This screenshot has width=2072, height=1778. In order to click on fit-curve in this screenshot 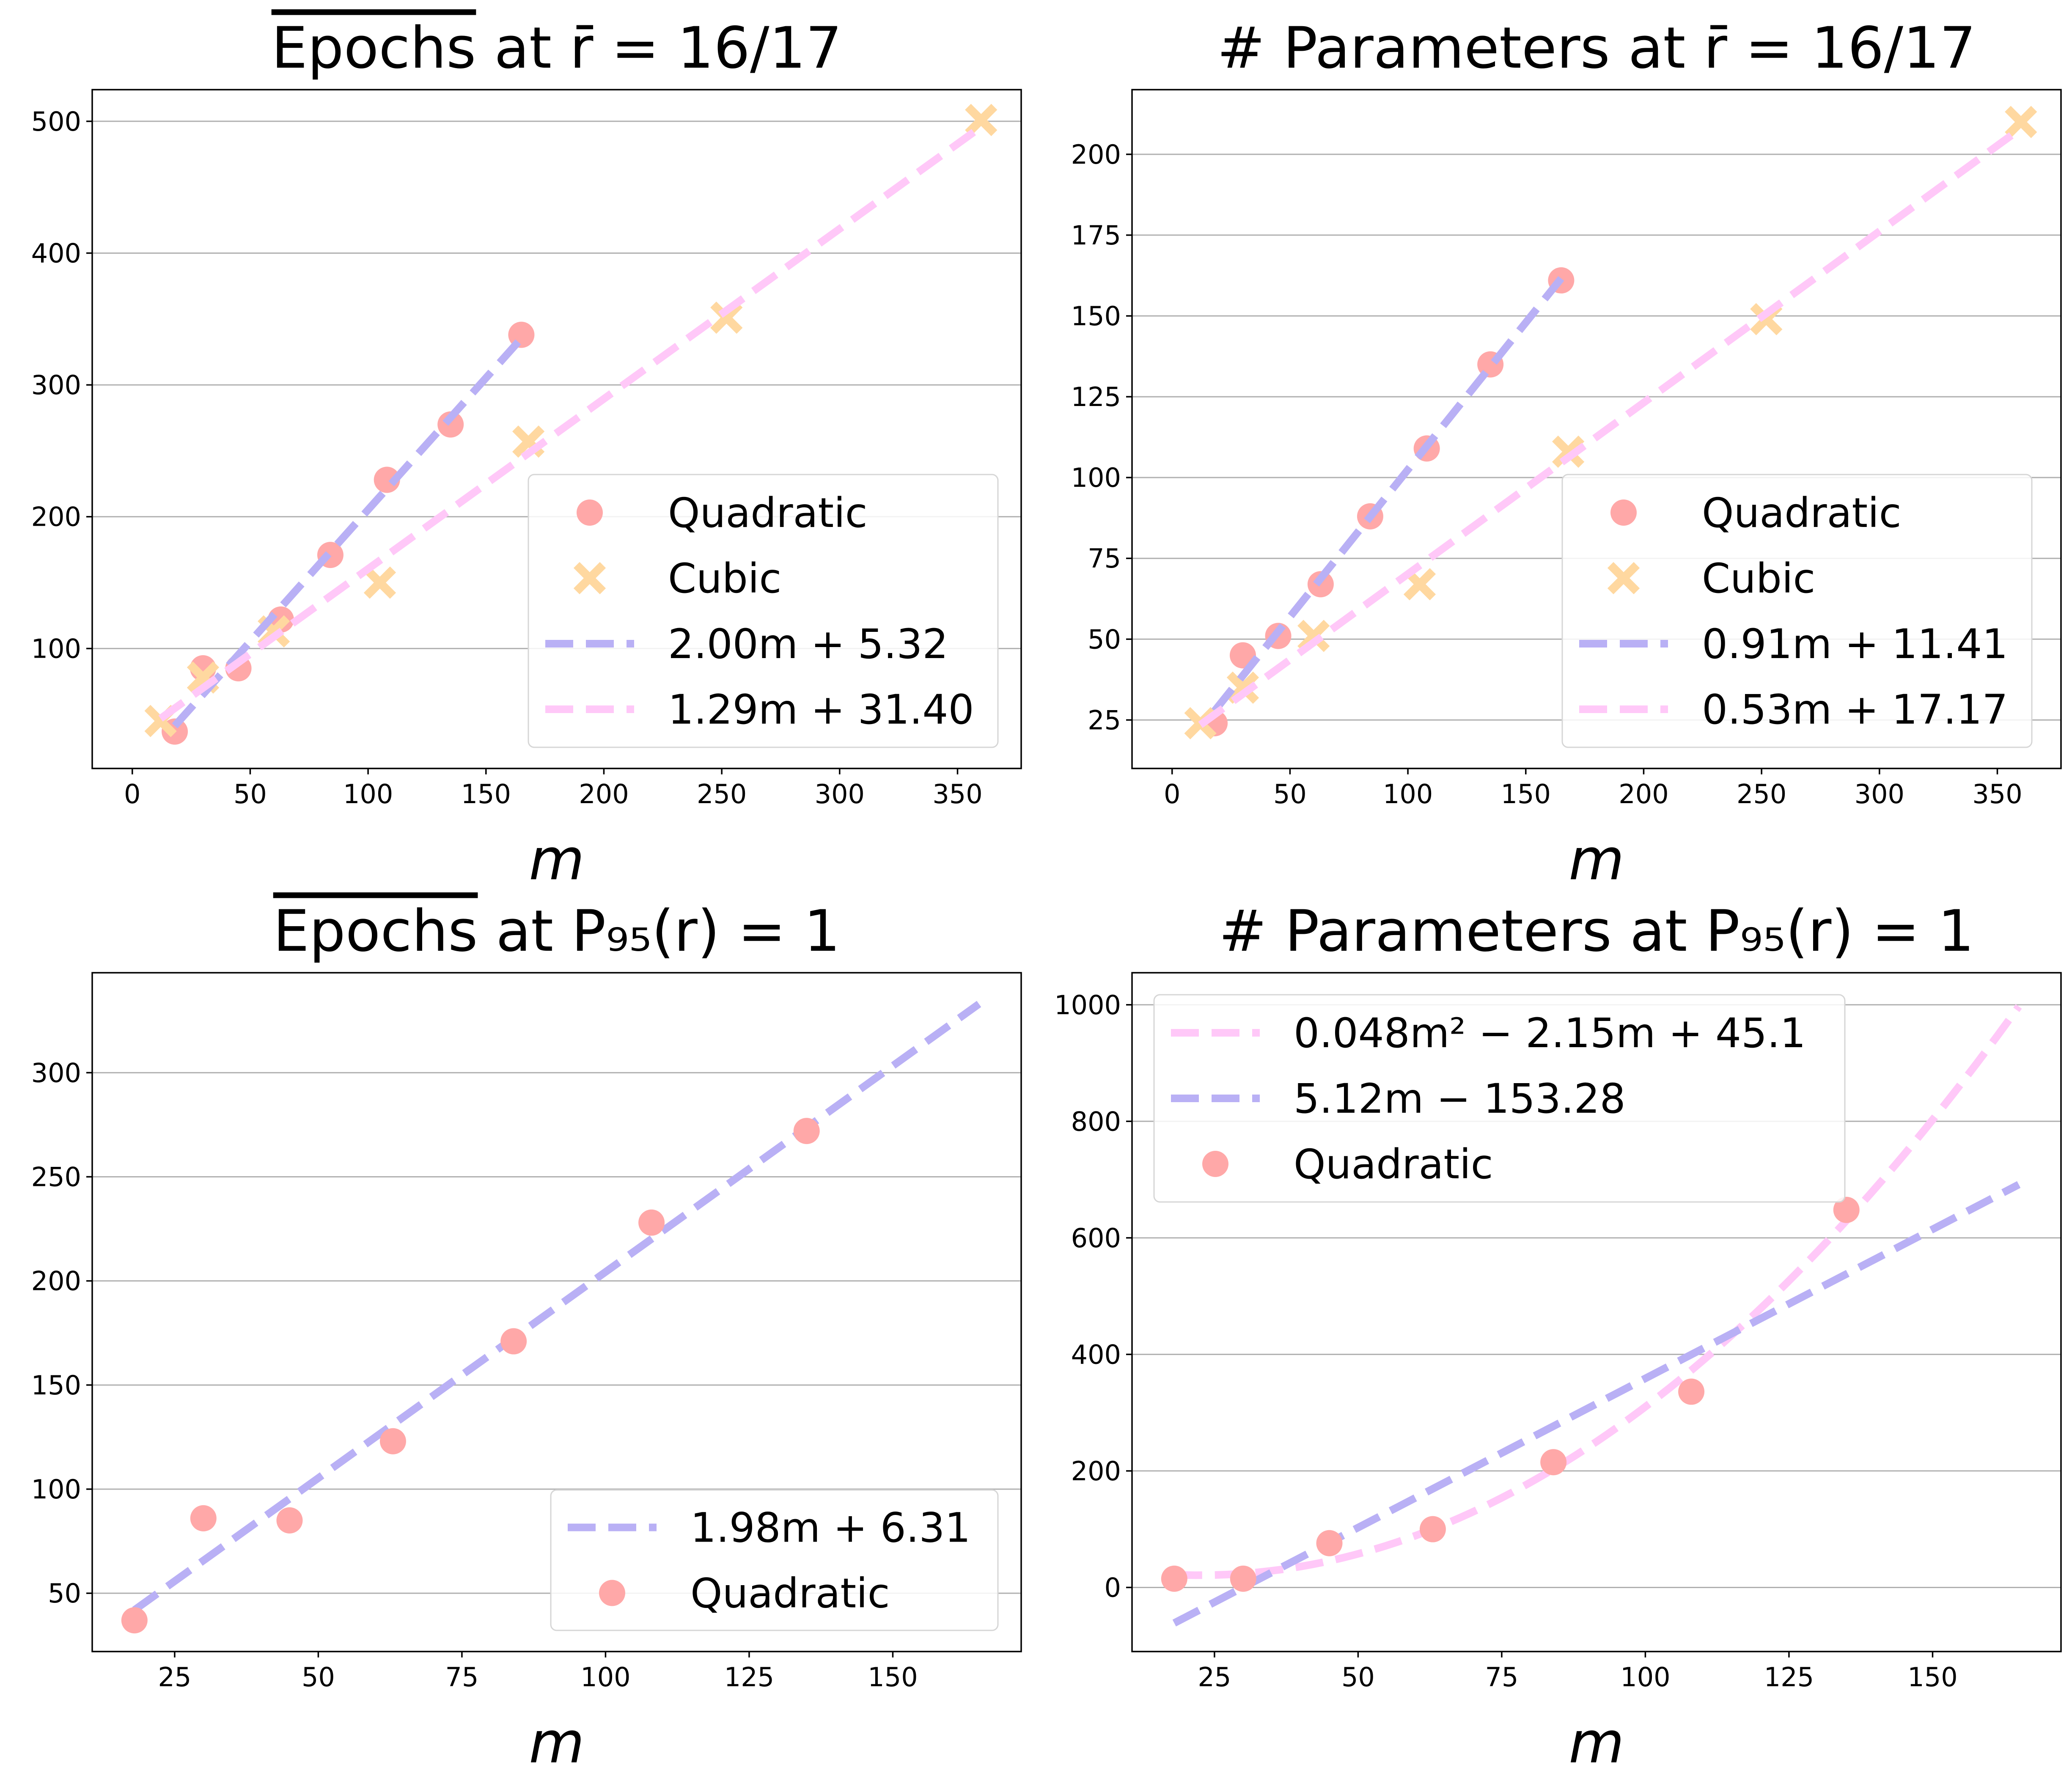, I will do `click(1598, 1292)`.